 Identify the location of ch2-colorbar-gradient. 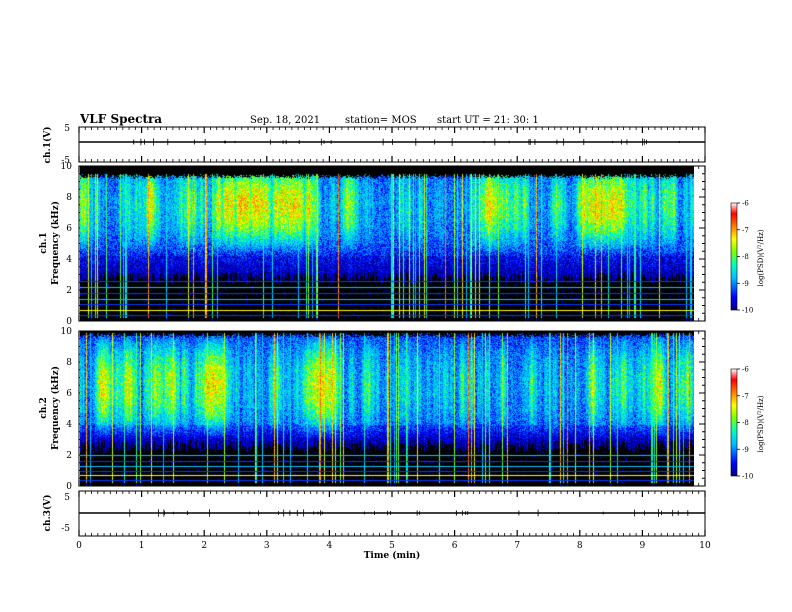
(734, 422).